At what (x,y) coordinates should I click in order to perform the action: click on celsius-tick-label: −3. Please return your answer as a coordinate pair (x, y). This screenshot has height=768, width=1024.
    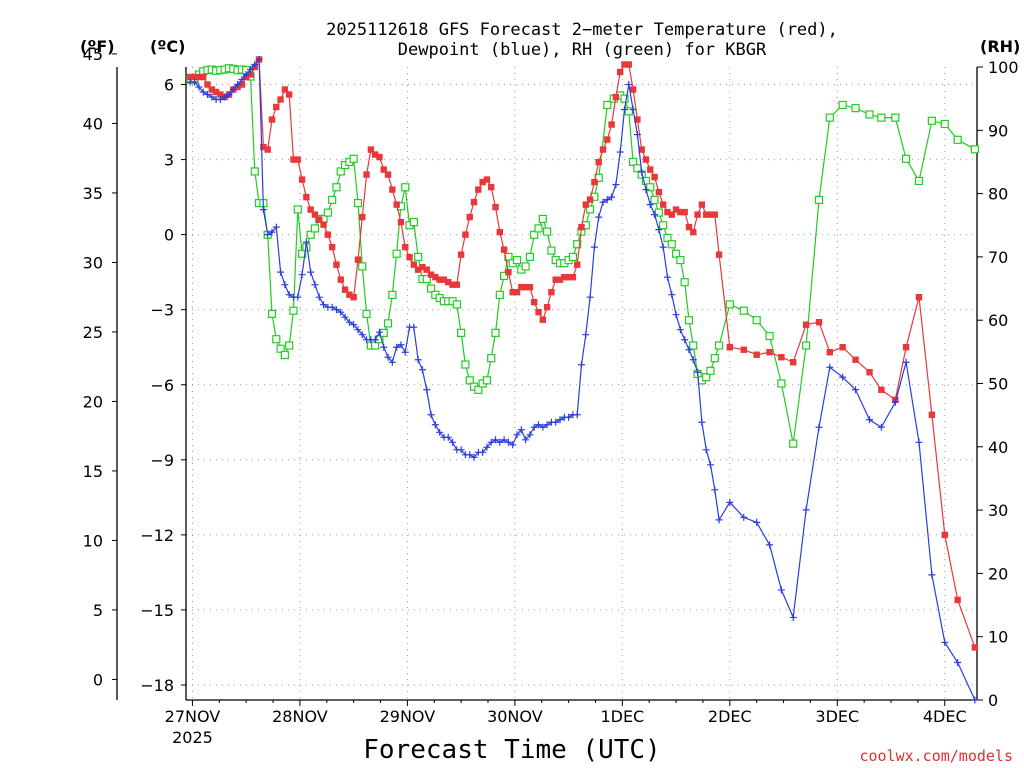
    Looking at the image, I should click on (162, 310).